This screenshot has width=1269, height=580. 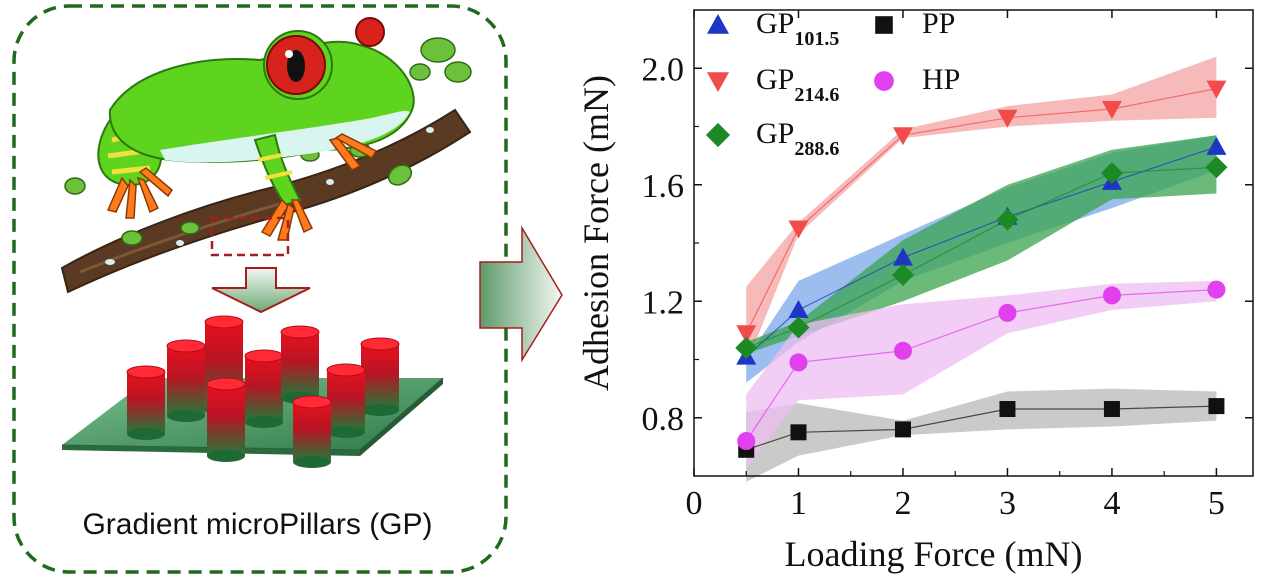 What do you see at coordinates (797, 28) in the screenshot?
I see `legend-label-gp101-5: GP101.5` at bounding box center [797, 28].